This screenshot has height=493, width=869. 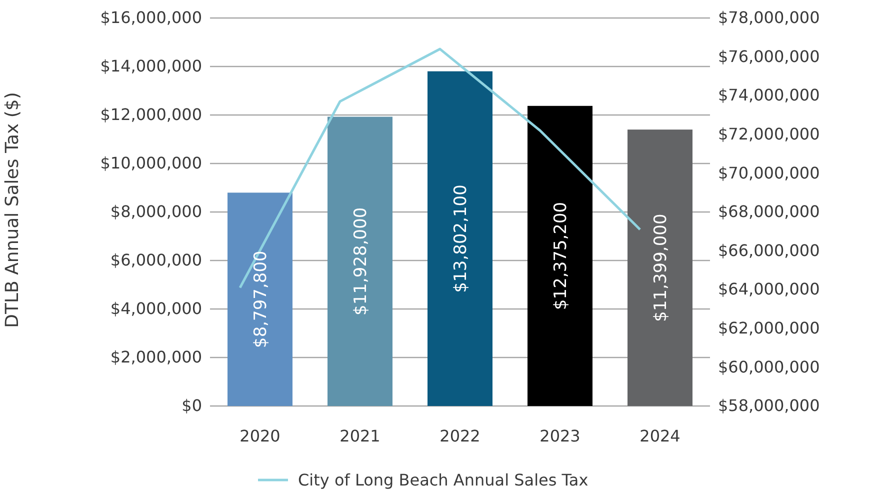 I want to click on y-tick-label: $14,000,000, so click(x=151, y=66).